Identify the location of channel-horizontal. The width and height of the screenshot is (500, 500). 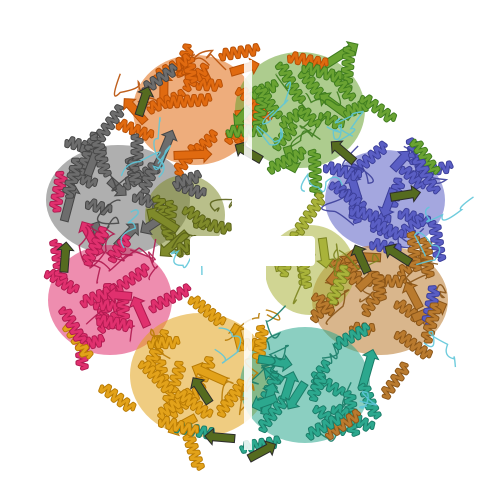
(252, 251).